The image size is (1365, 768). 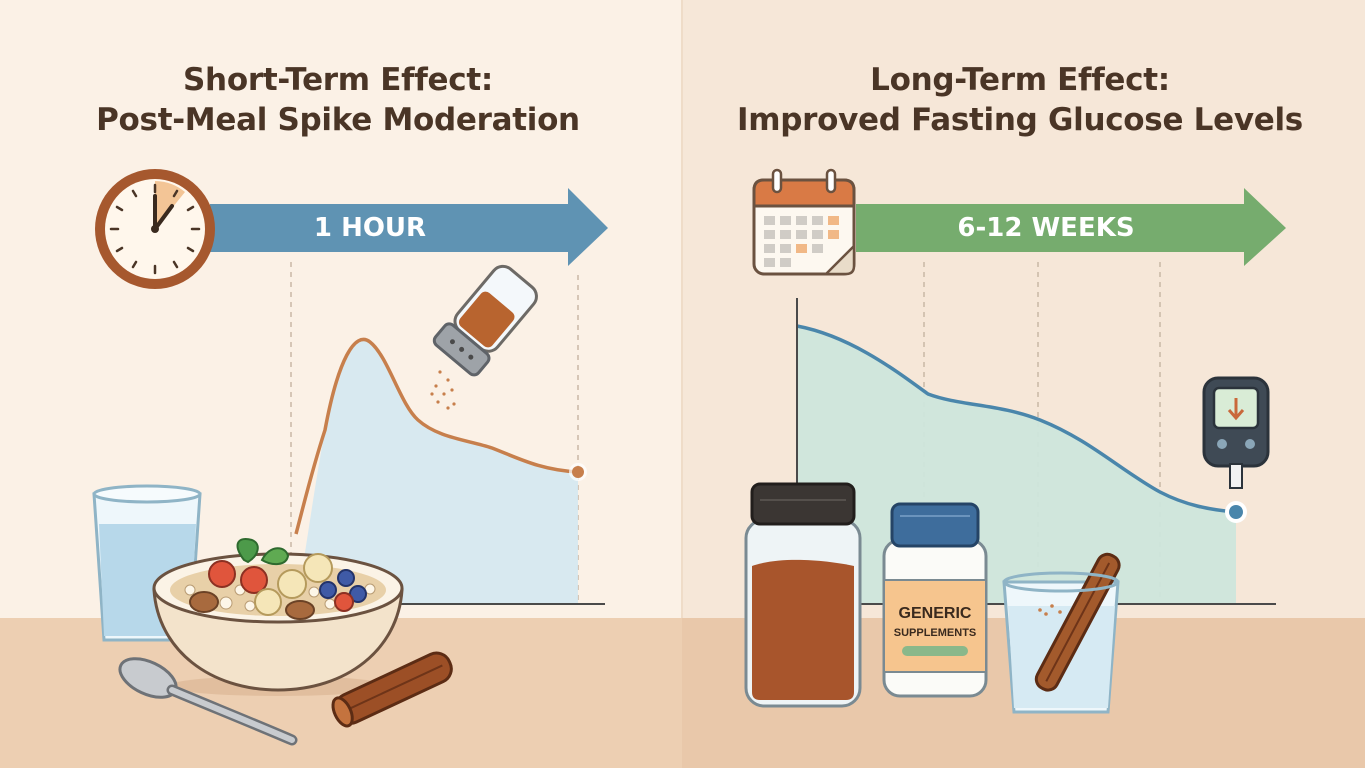 What do you see at coordinates (485, 320) in the screenshot?
I see `cinnamon-shaker-icon` at bounding box center [485, 320].